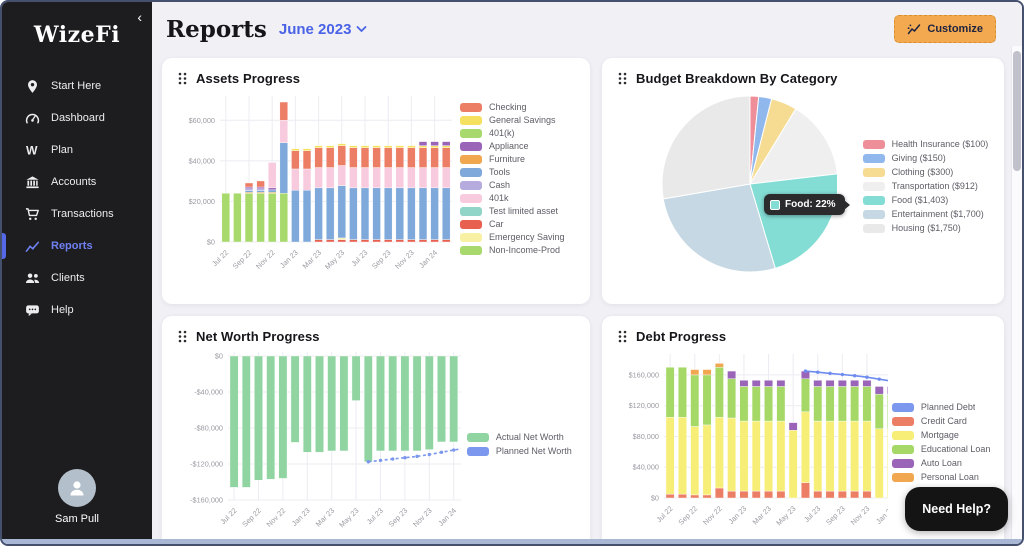 The height and width of the screenshot is (546, 1024). Describe the element at coordinates (68, 278) in the screenshot. I see `sidebar-item-label: Clients` at that location.